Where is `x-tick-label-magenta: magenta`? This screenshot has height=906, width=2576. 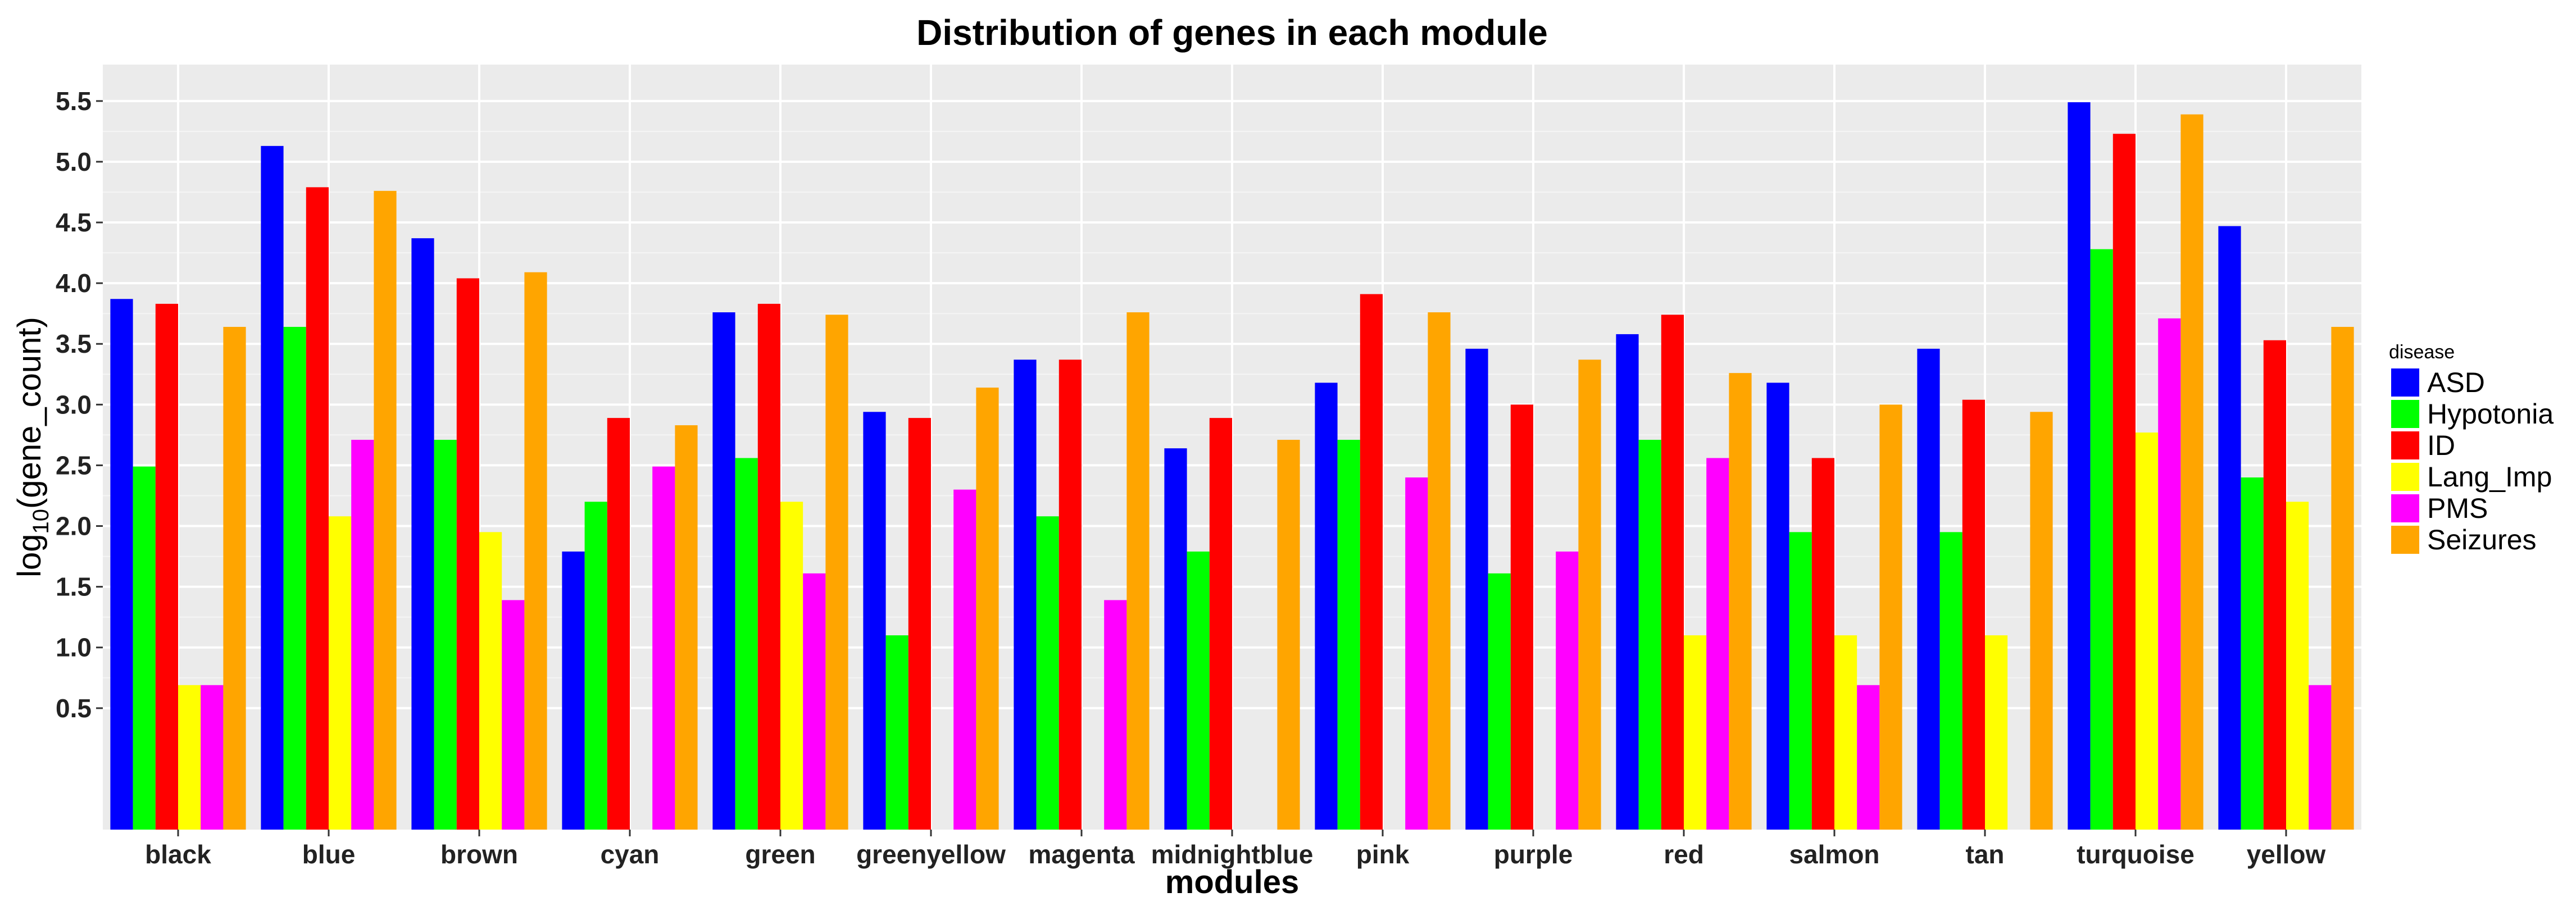 x-tick-label-magenta: magenta is located at coordinates (1081, 855).